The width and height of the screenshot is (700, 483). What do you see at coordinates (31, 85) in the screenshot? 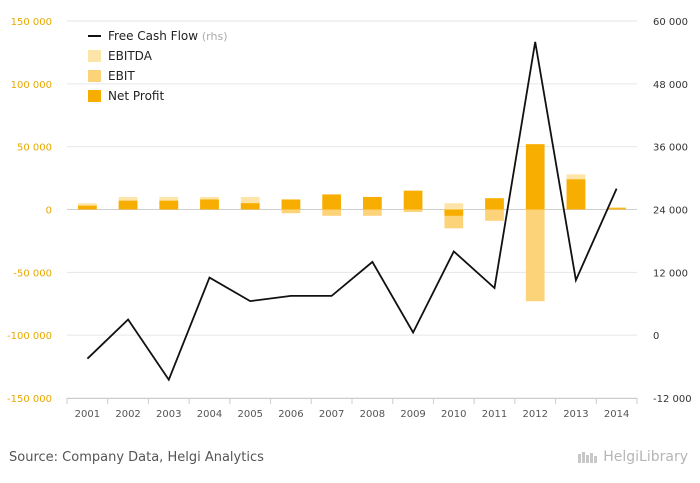
I see `left-tick-label: 100 000` at bounding box center [31, 85].